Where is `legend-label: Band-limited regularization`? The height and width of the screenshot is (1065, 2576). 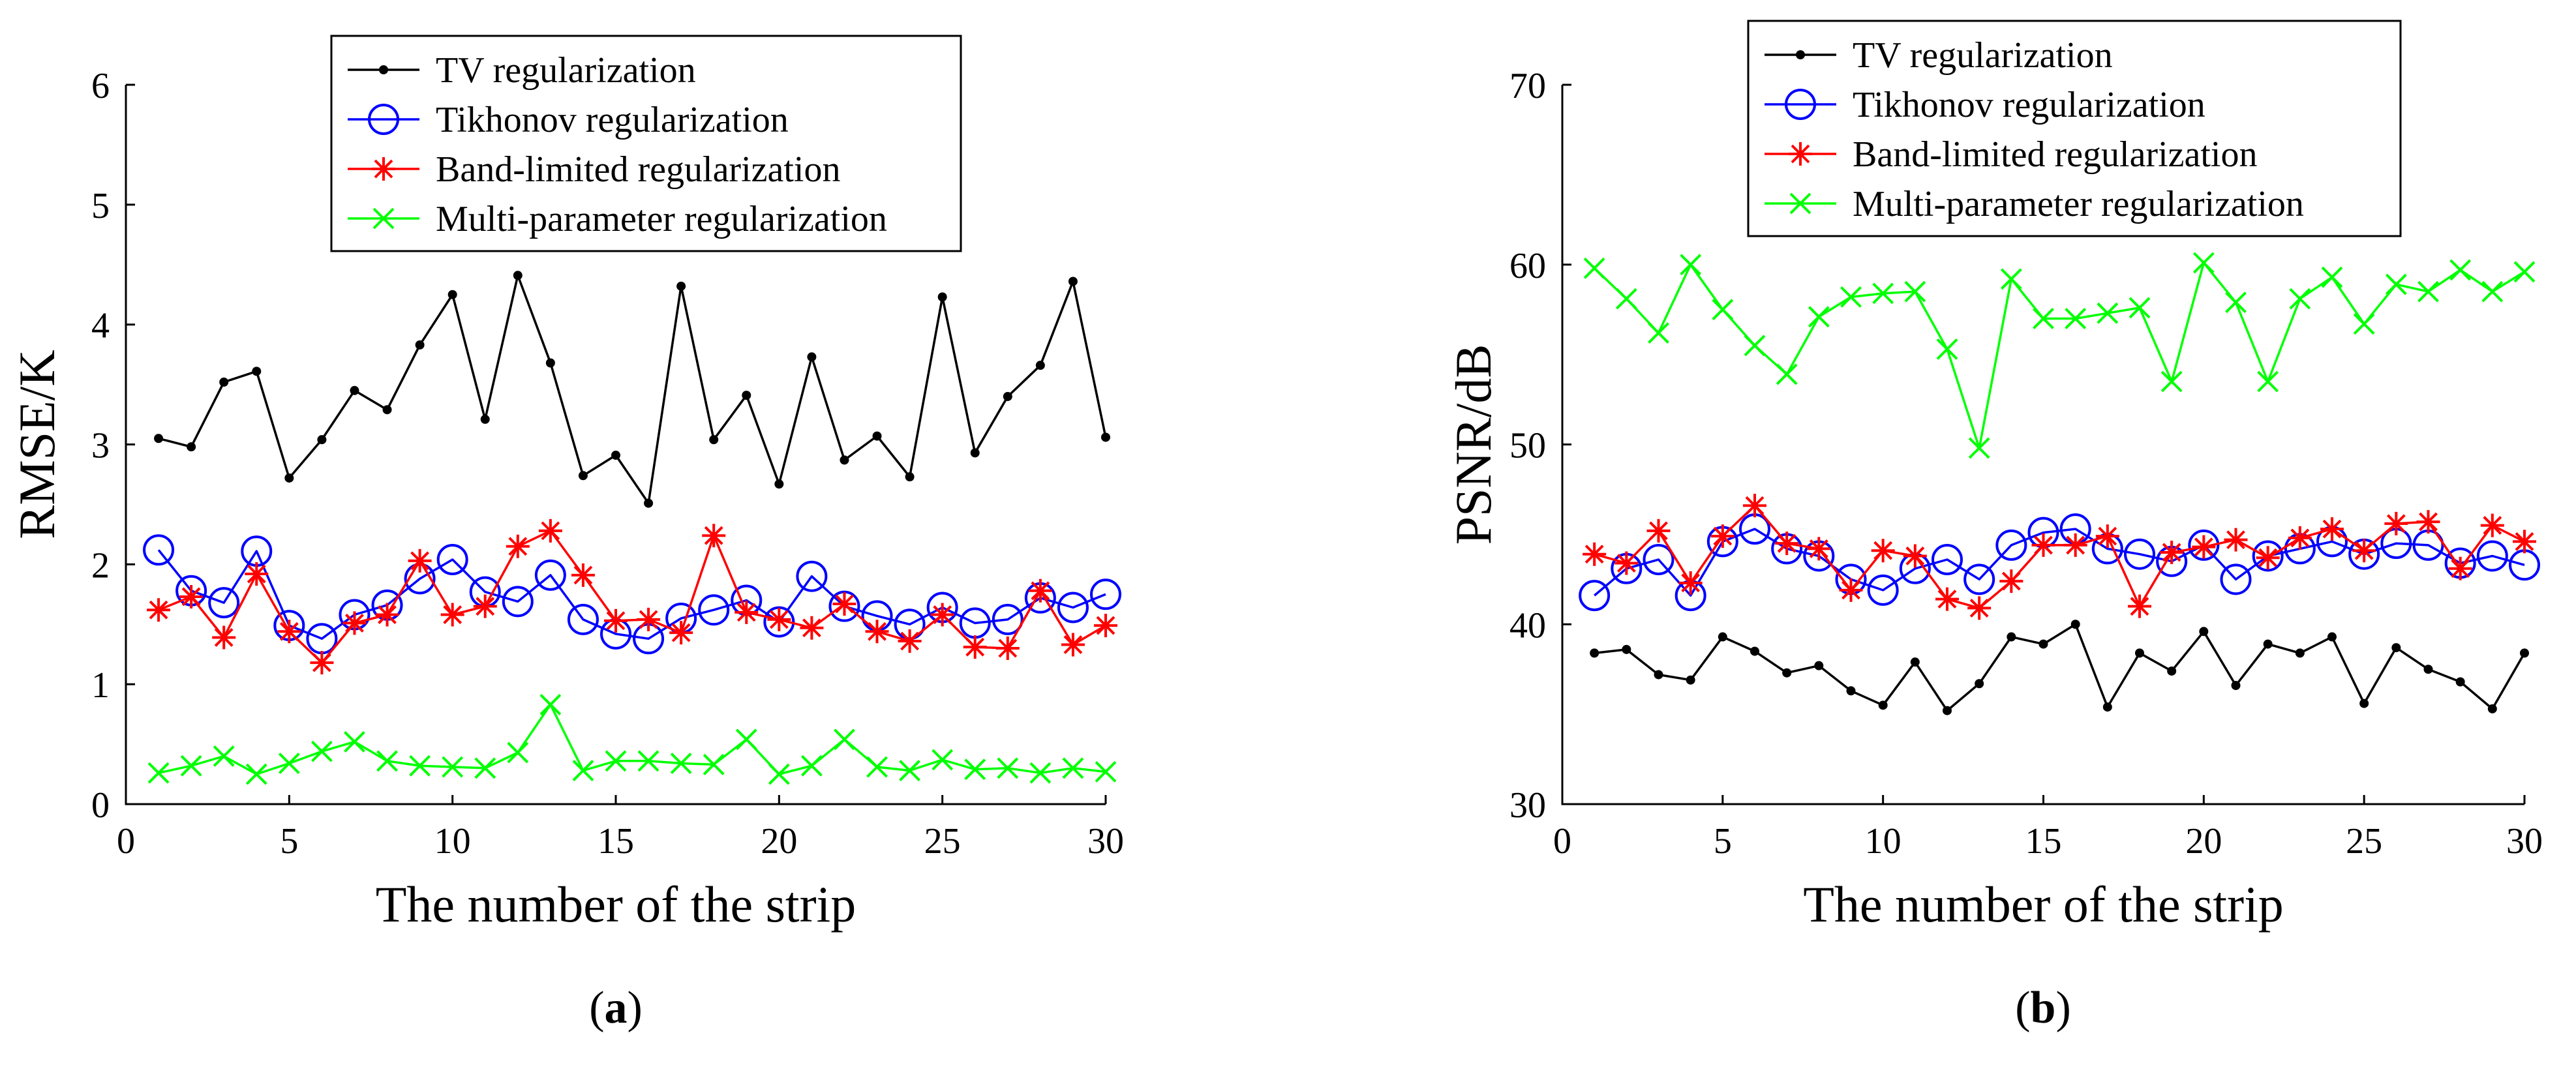
legend-label: Band-limited regularization is located at coordinates (2055, 154).